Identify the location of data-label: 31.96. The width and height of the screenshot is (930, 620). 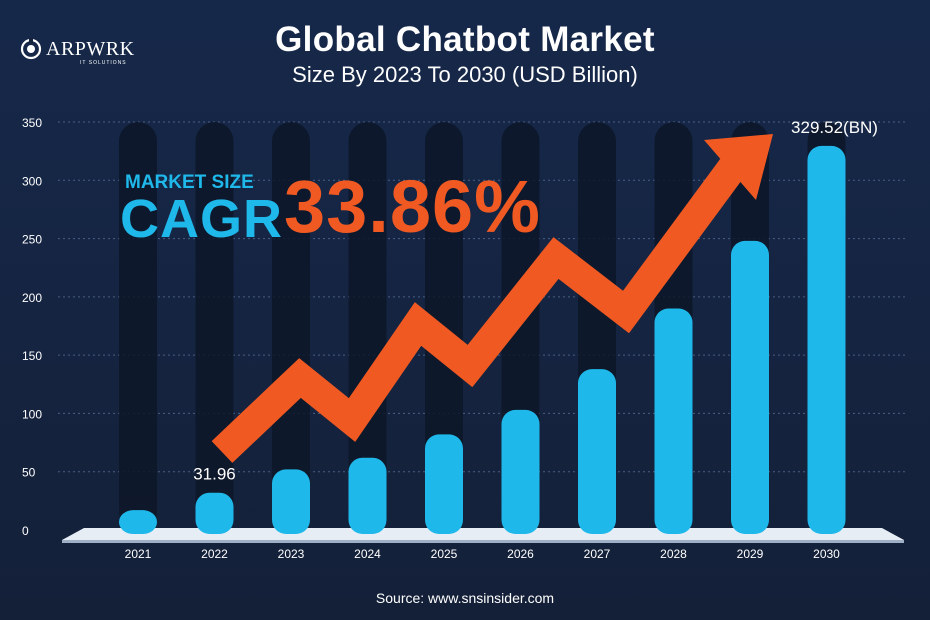
(214, 474).